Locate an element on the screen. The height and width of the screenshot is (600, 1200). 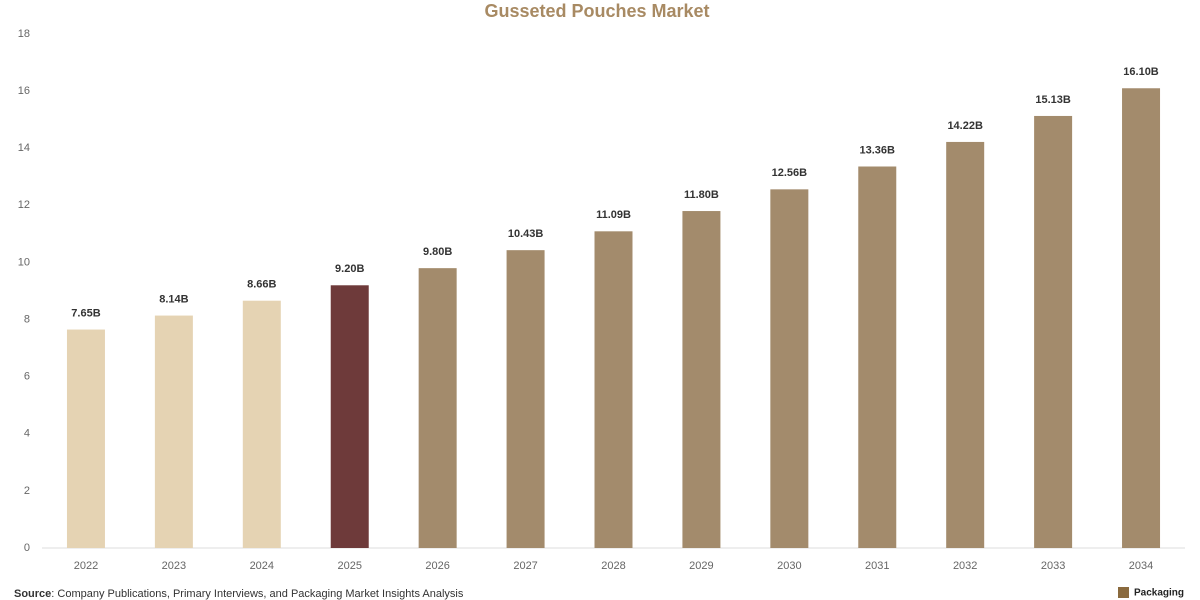
value-label: 12.56B is located at coordinates (790, 173).